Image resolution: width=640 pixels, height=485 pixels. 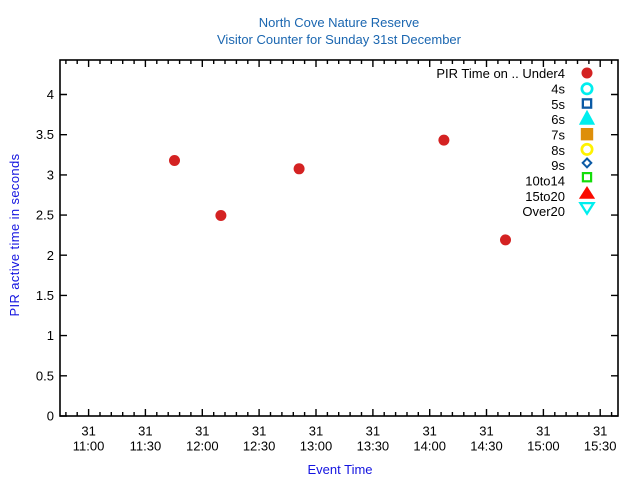 I want to click on svg-text: 2.5, so click(x=45, y=215).